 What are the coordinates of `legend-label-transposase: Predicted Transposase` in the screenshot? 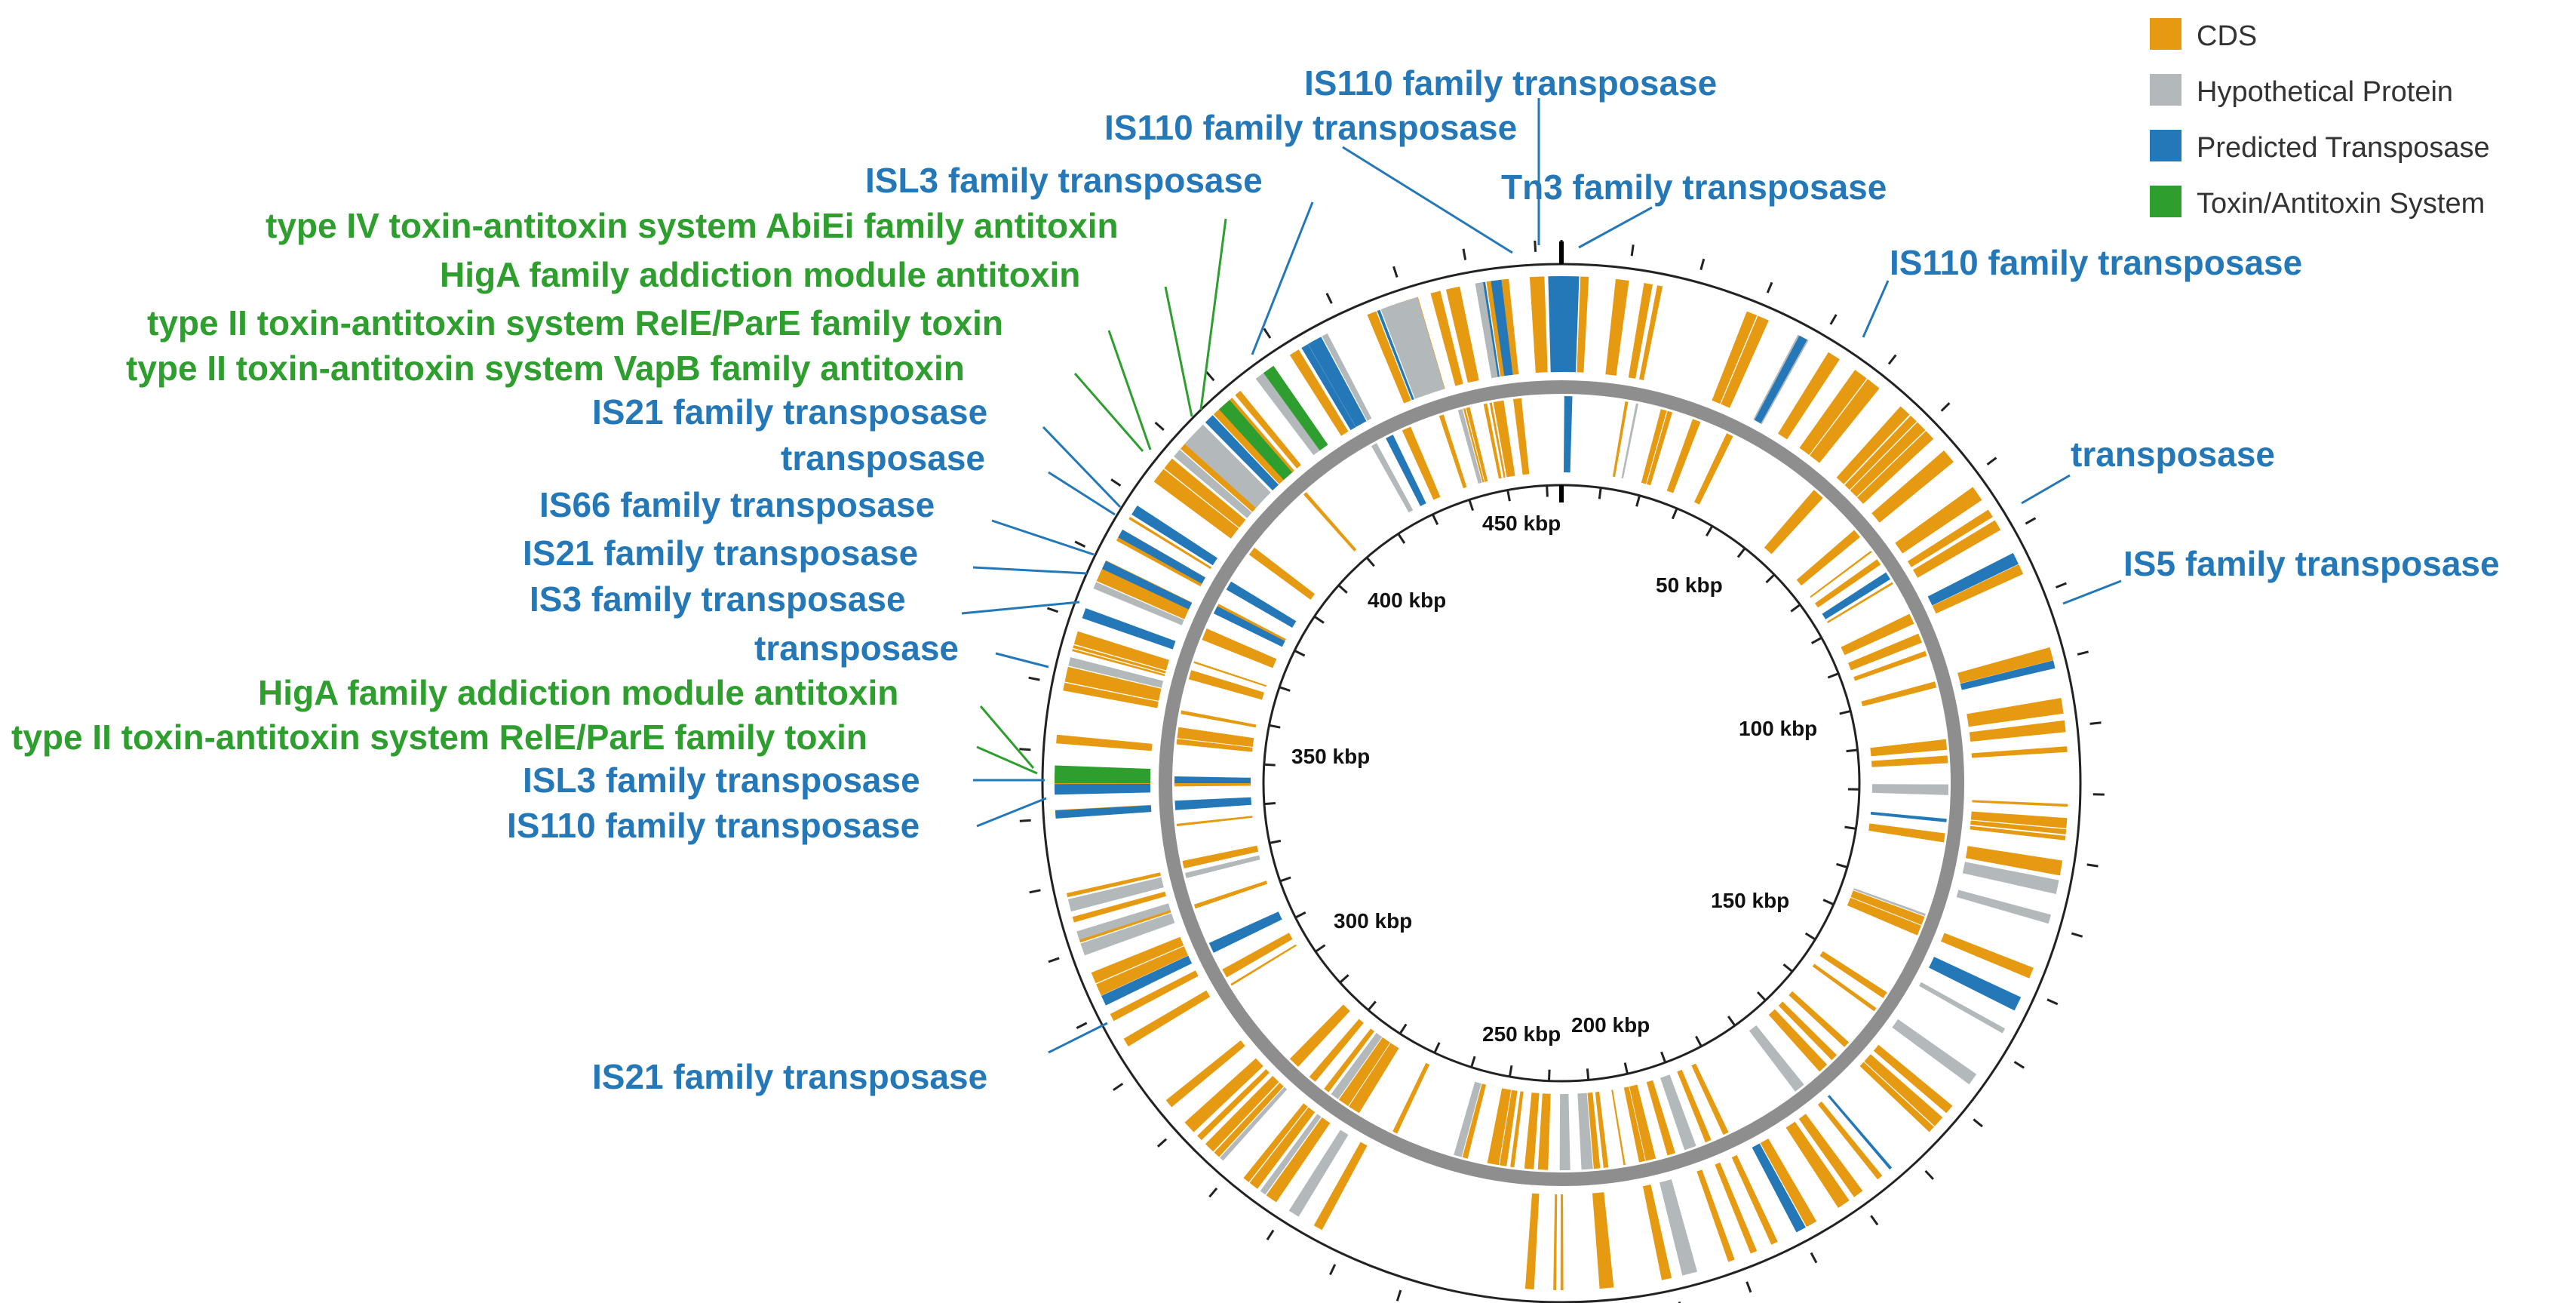 It's located at (2343, 148).